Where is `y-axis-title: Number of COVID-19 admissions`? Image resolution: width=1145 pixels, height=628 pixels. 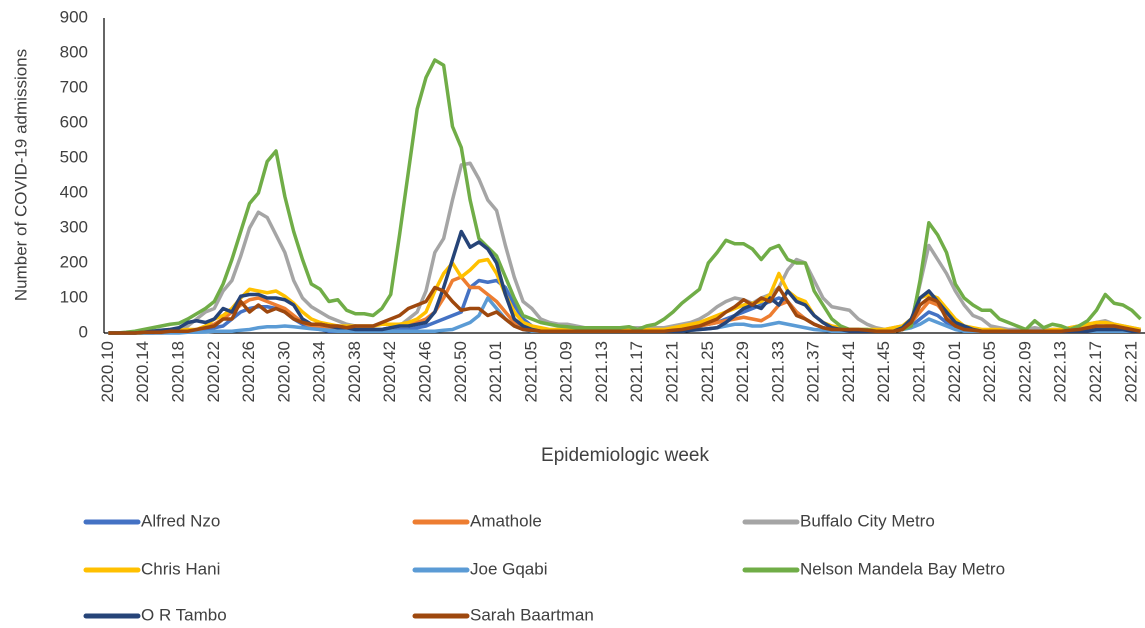 y-axis-title: Number of COVID-19 admissions is located at coordinates (20, 175).